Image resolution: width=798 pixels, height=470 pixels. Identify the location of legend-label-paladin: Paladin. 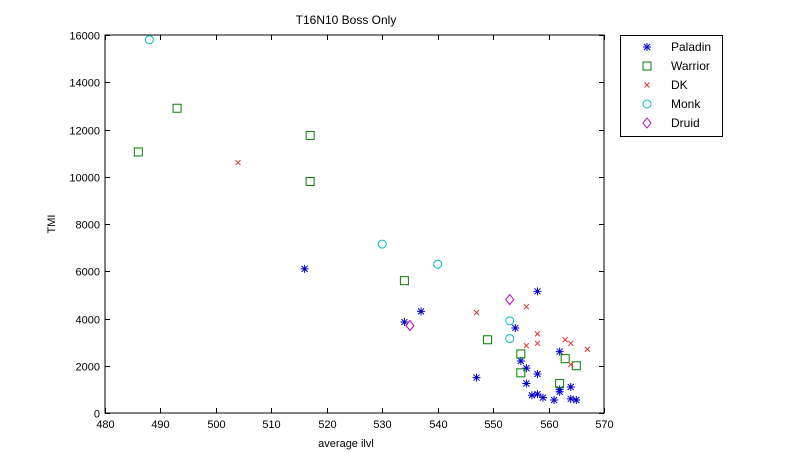
(691, 47).